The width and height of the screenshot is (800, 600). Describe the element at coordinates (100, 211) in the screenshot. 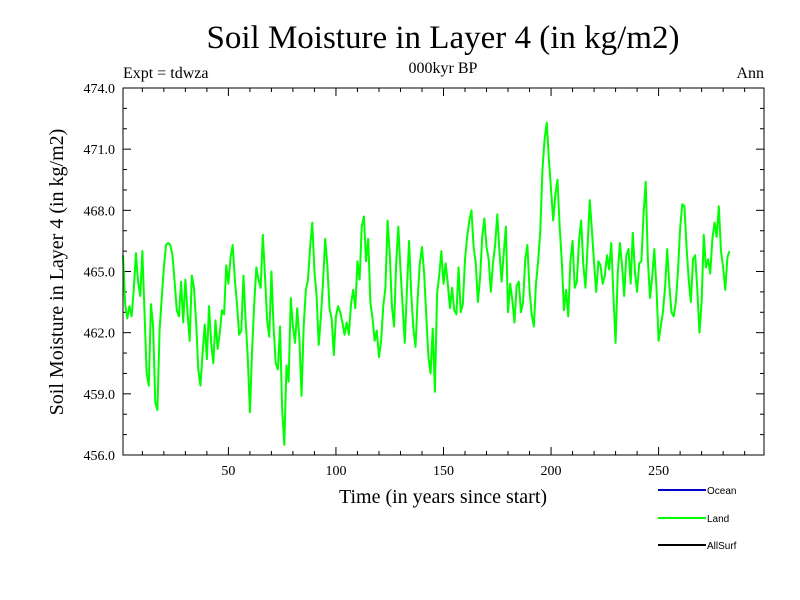

I see `y-tick-label: 468.0` at that location.